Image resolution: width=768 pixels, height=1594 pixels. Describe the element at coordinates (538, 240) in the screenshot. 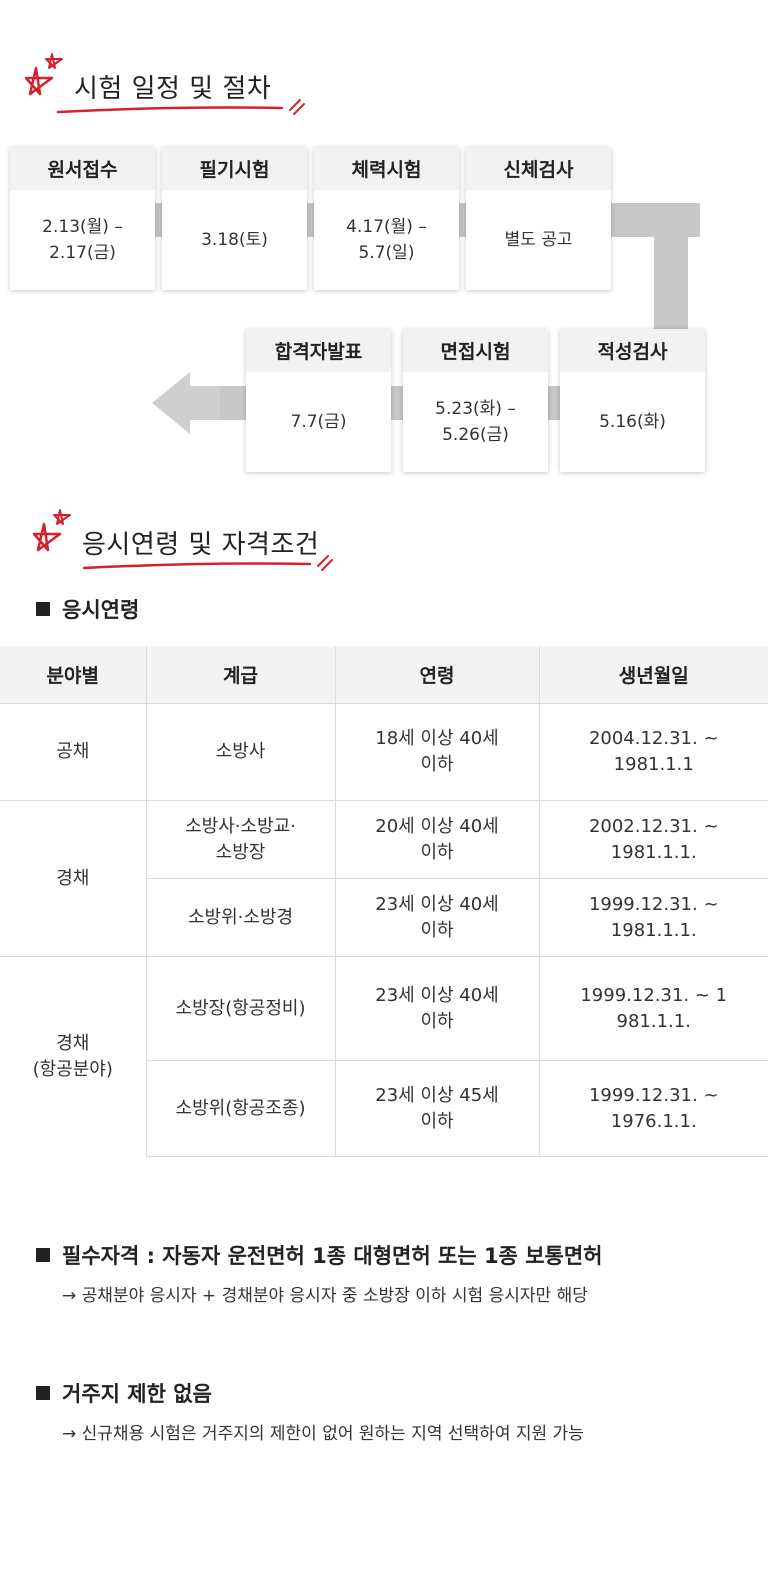

I see `step-date: 별도 공고` at that location.